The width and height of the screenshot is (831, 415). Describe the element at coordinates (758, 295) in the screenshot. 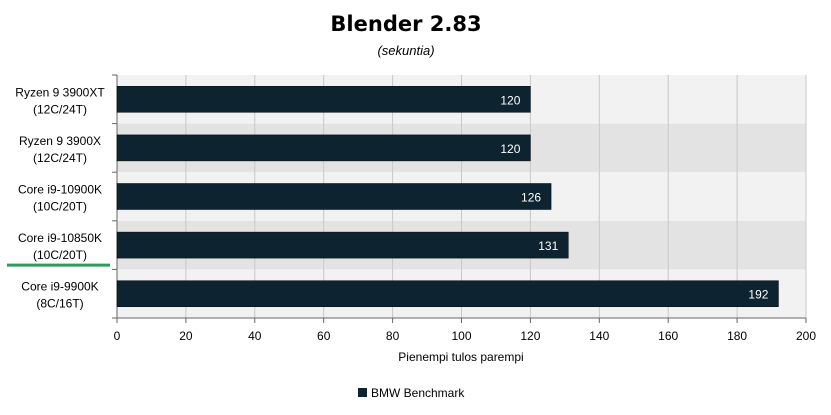

I see `bar-value-label: 192` at that location.